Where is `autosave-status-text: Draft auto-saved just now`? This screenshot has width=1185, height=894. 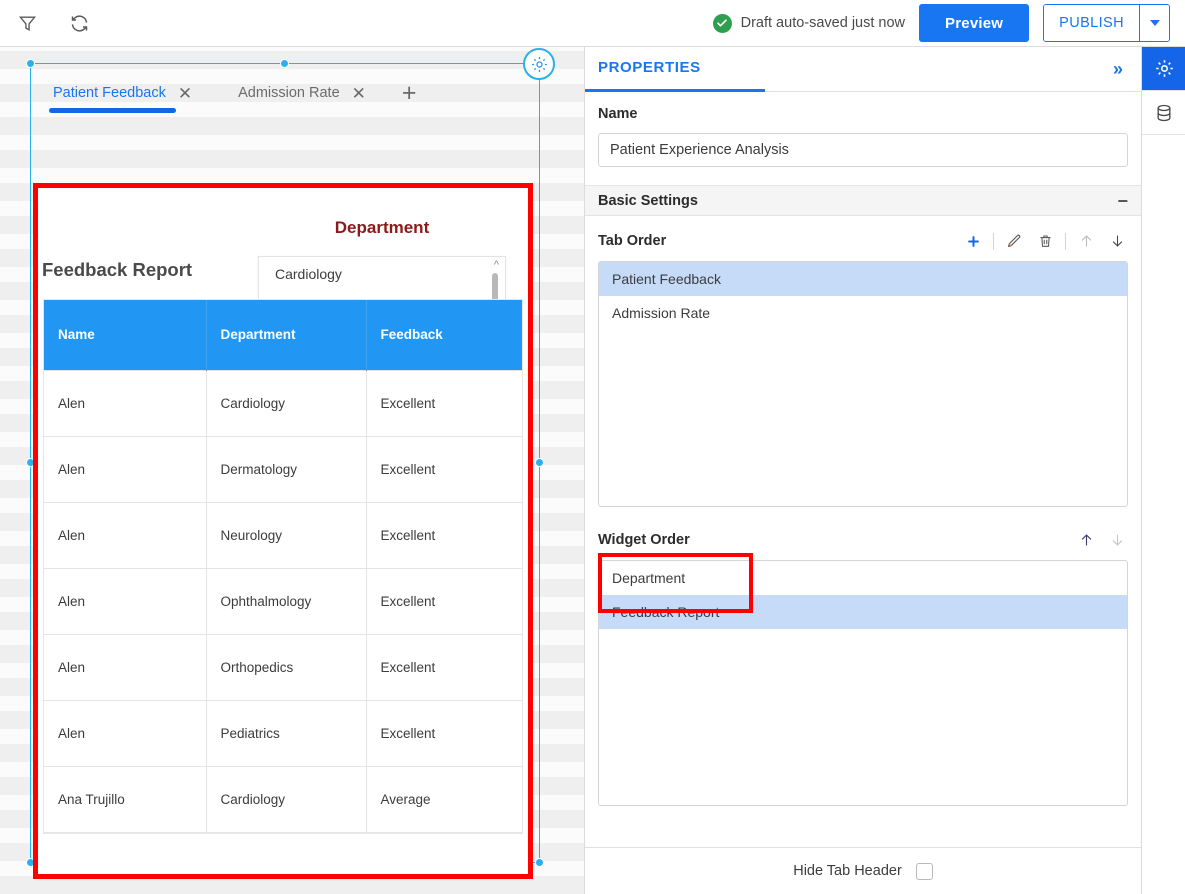 autosave-status-text: Draft auto-saved just now is located at coordinates (823, 23).